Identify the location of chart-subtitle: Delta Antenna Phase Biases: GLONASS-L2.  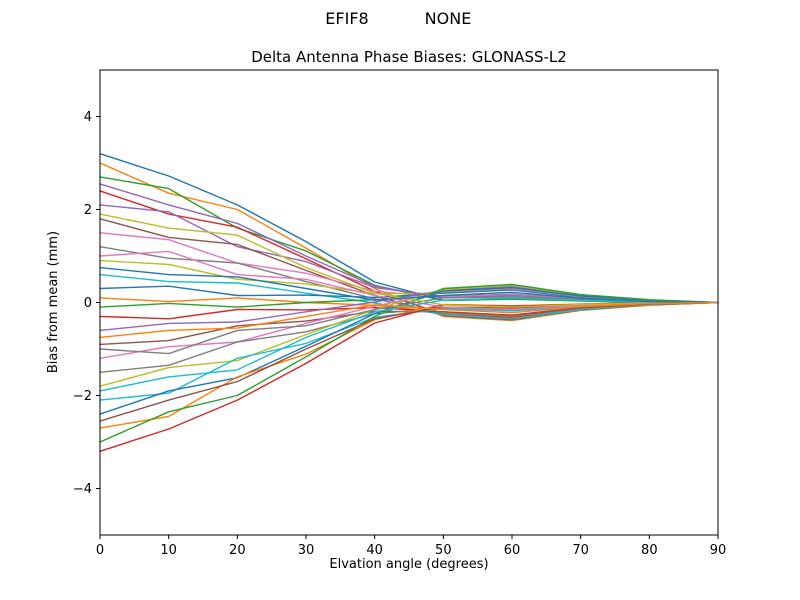
(409, 57).